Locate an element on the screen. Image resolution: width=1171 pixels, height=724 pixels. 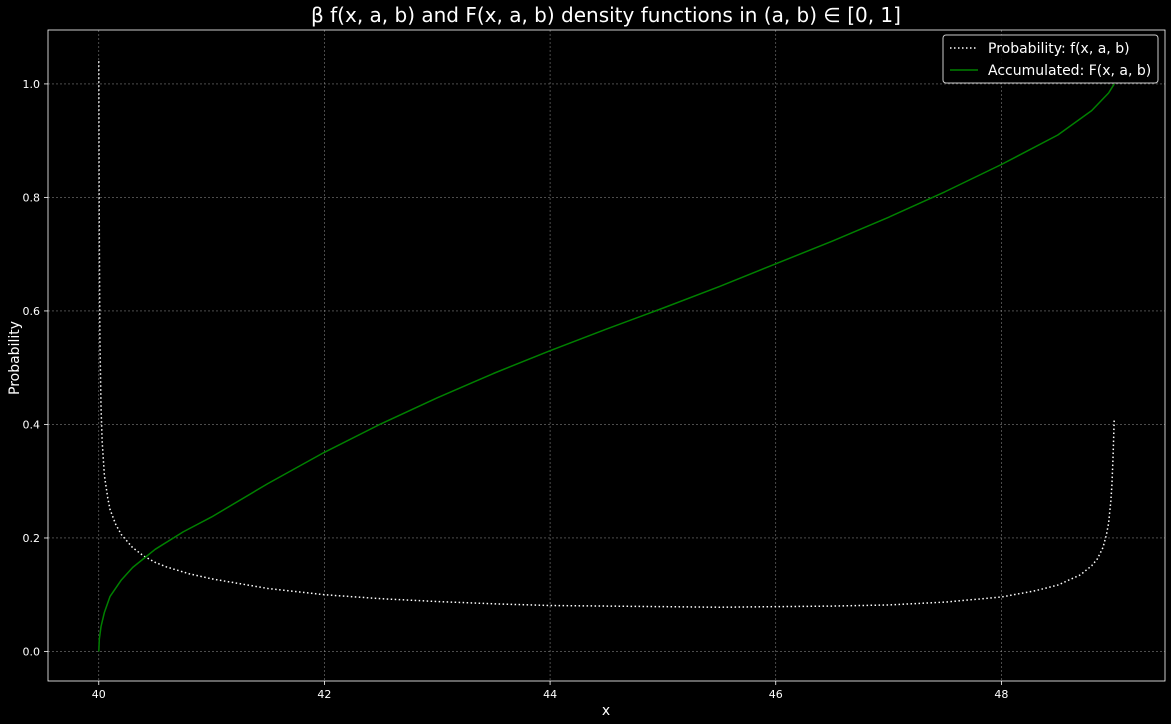
legend-label-accumulated: Accumulated: F(x, a, b) is located at coordinates (1069, 71).